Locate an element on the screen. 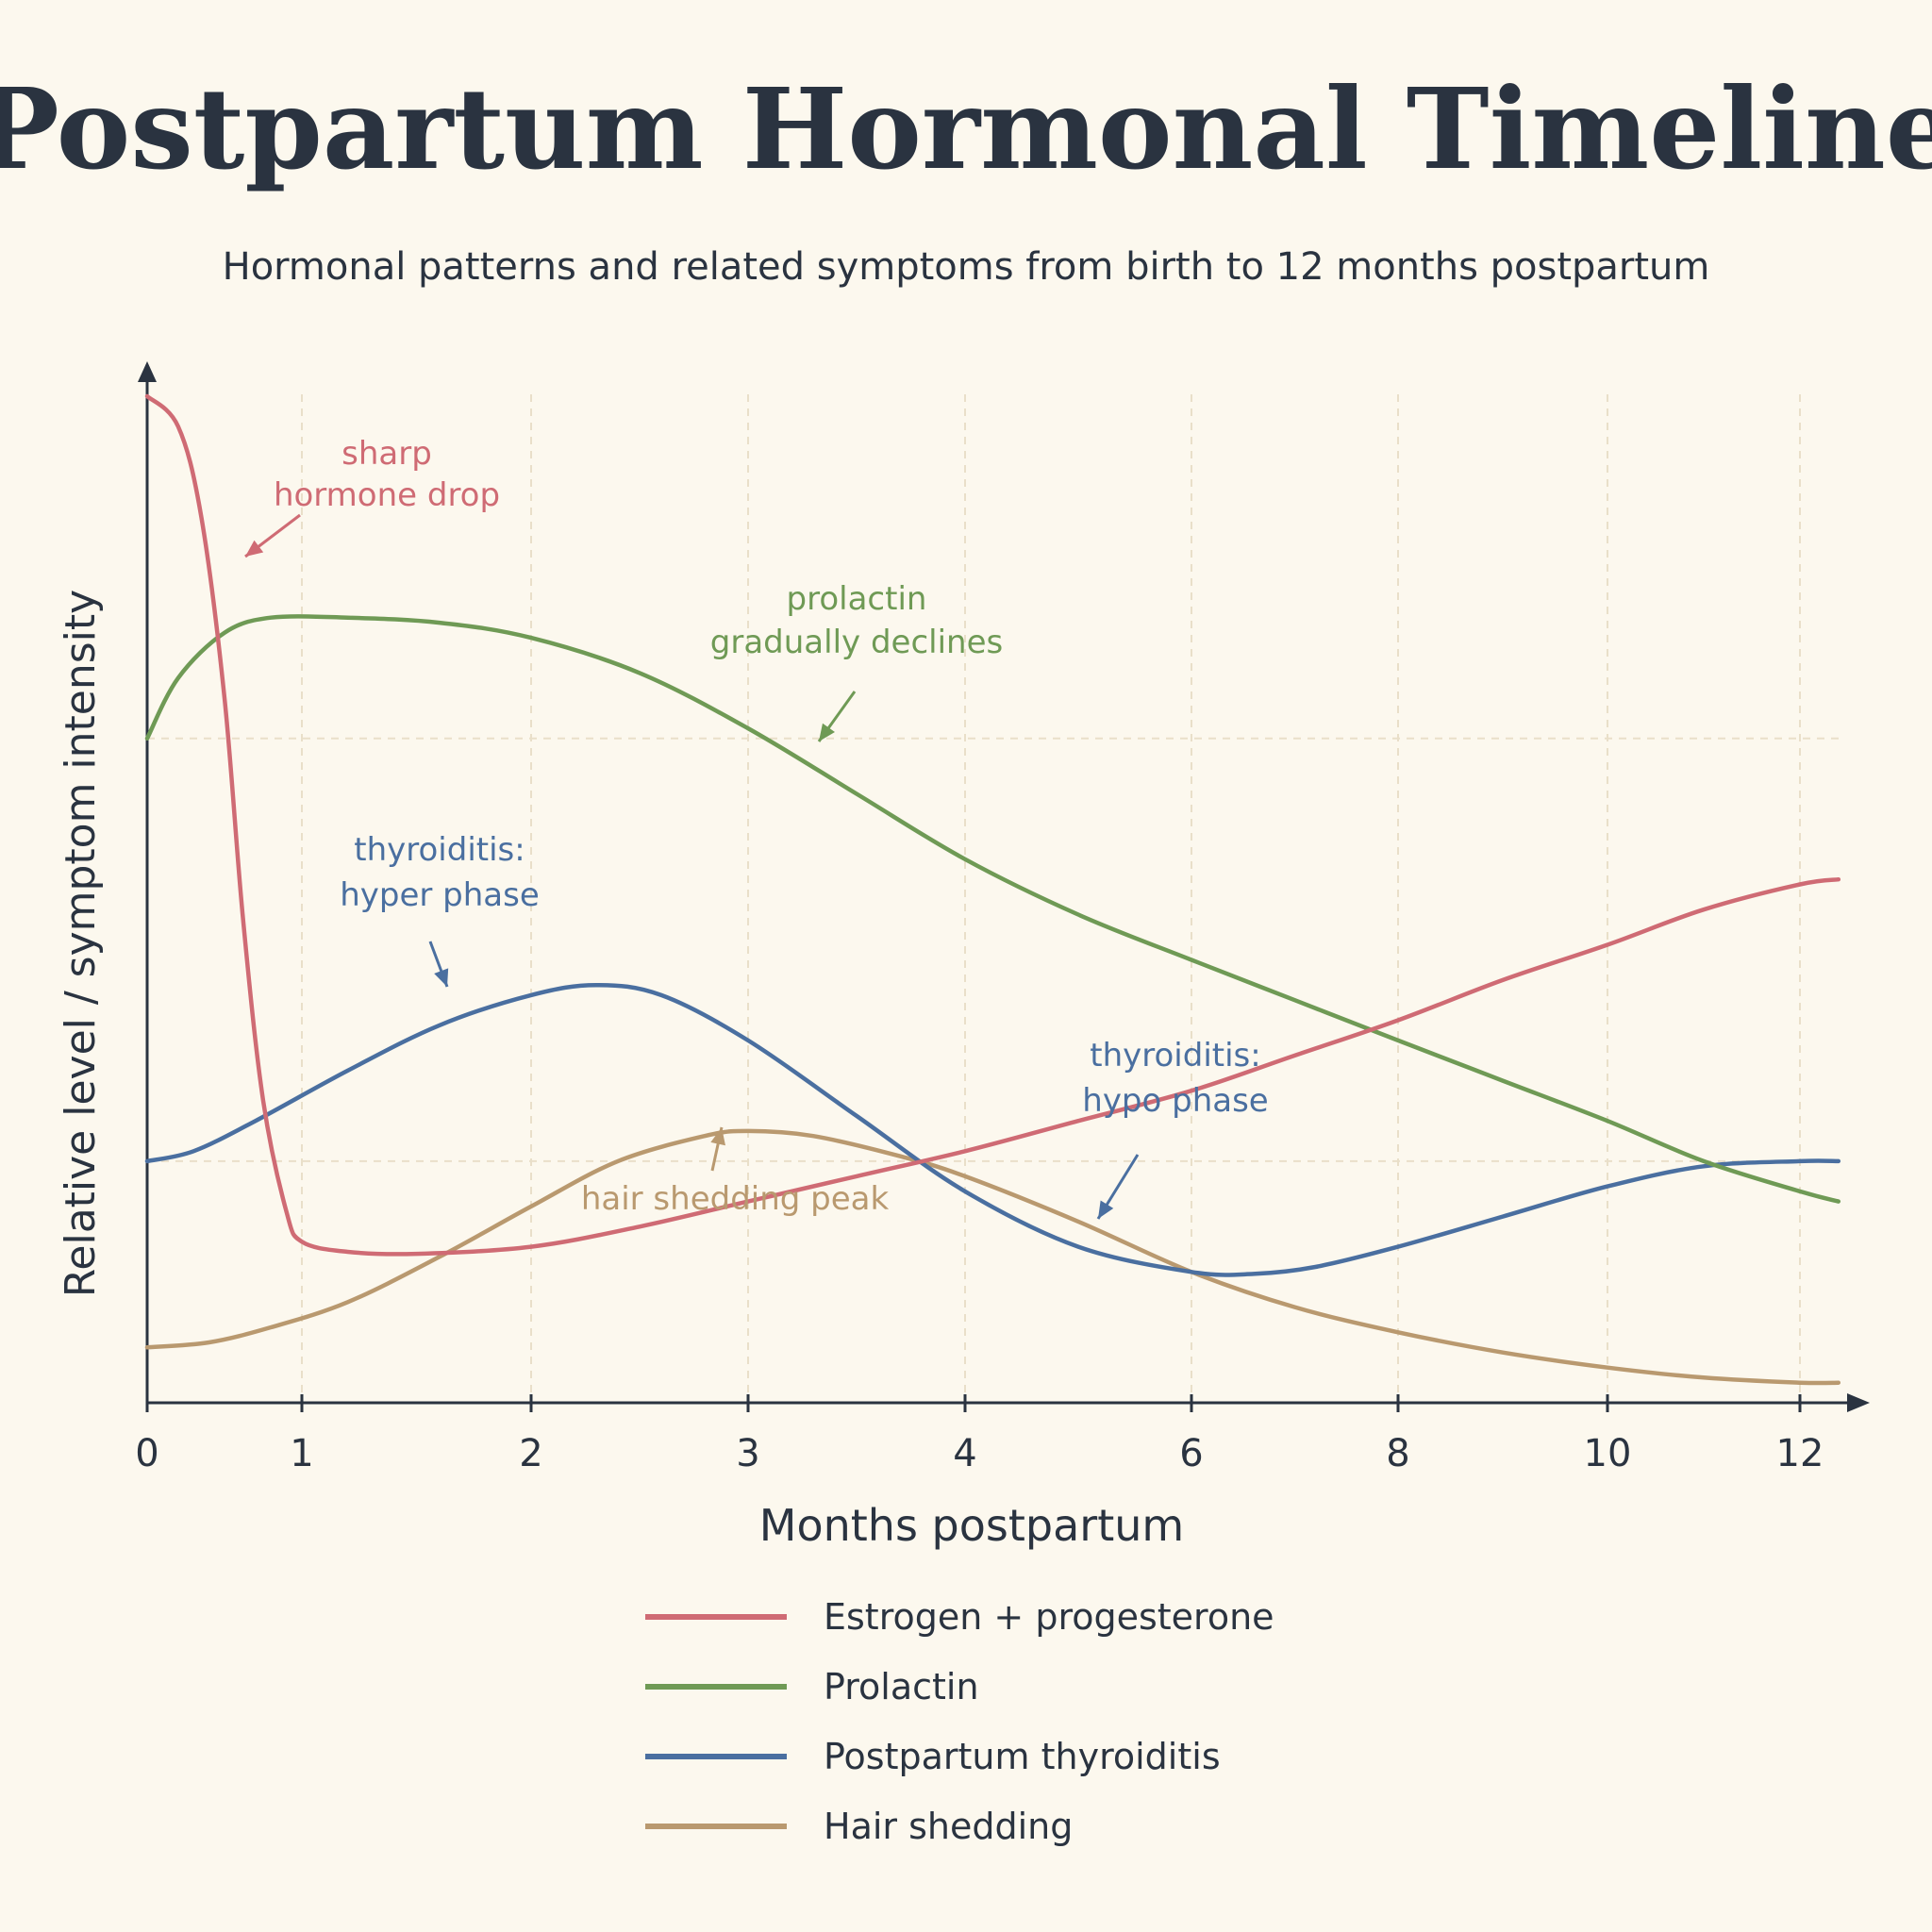 The height and width of the screenshot is (1932, 1932). y-axis-label: Relative level / symptom intensity is located at coordinates (81, 943).